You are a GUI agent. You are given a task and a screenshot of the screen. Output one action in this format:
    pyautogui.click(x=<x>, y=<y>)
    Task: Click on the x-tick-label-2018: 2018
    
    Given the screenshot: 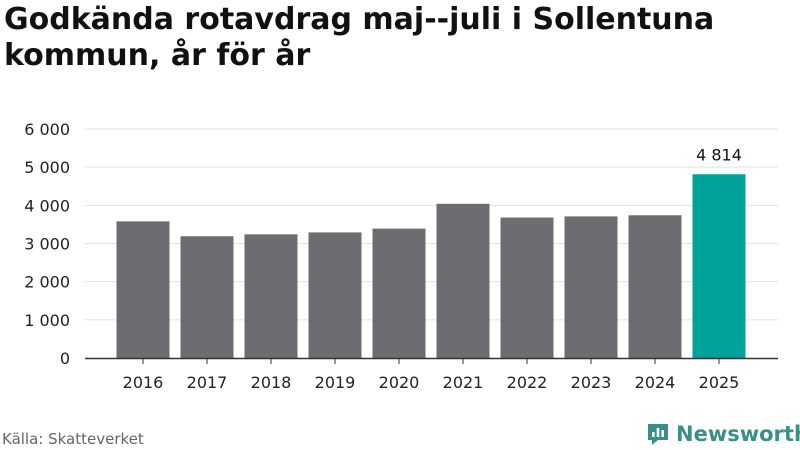 What is the action you would take?
    pyautogui.click(x=271, y=382)
    